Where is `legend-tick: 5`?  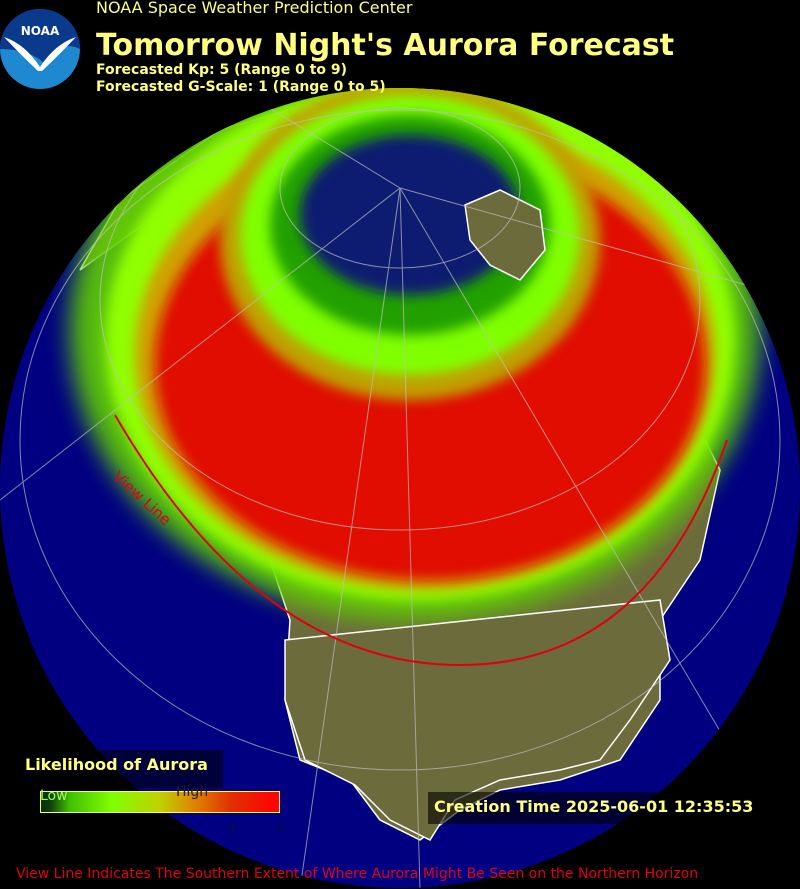
legend-tick: 5 is located at coordinates (280, 827).